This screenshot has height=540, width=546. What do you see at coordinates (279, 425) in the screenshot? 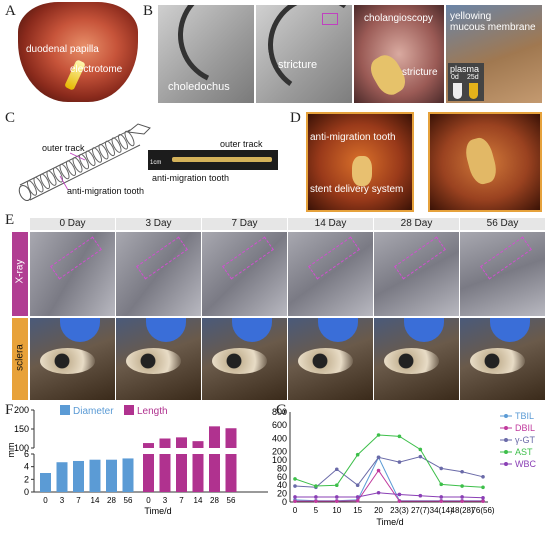
I see `g-tick-label: 600` at bounding box center [279, 425].